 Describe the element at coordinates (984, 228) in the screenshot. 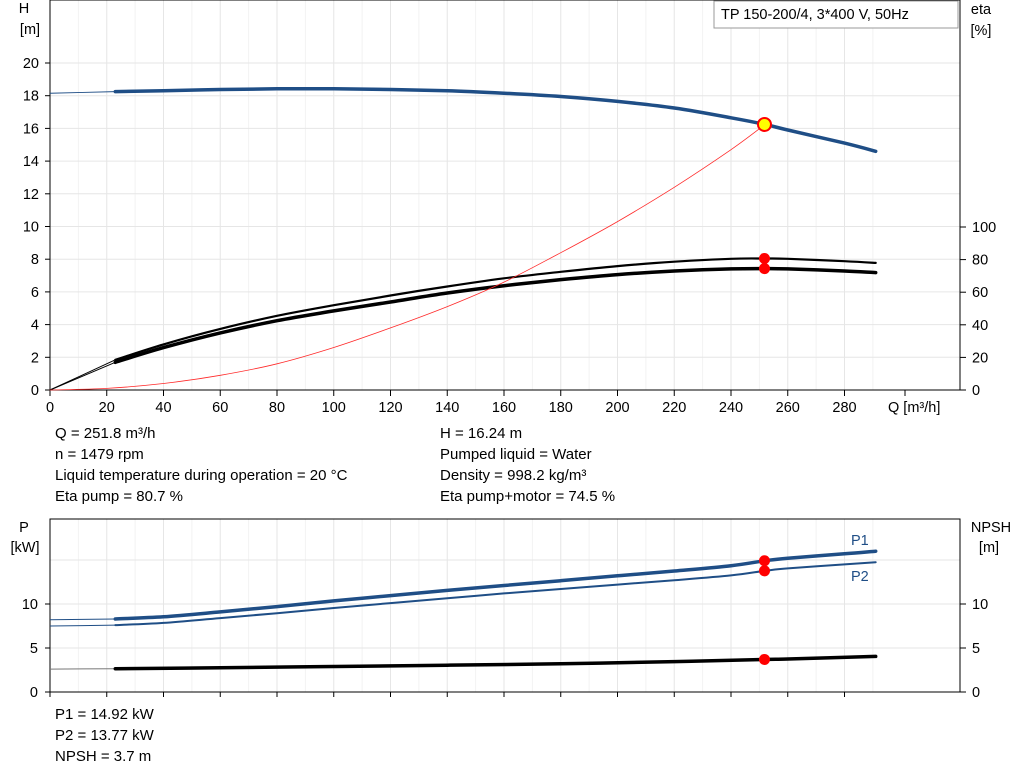

I see `eta-tick-label: 100` at that location.